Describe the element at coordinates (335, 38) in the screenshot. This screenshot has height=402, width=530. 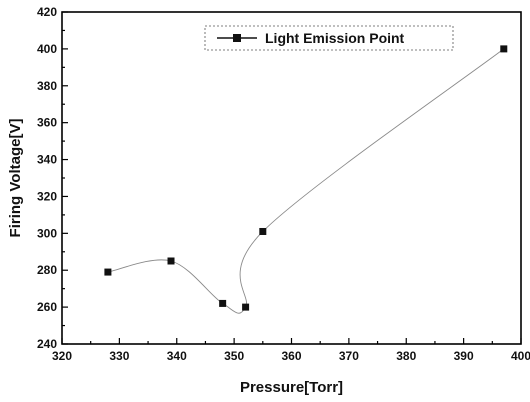
I see `legend-label: Light Emission Point` at that location.